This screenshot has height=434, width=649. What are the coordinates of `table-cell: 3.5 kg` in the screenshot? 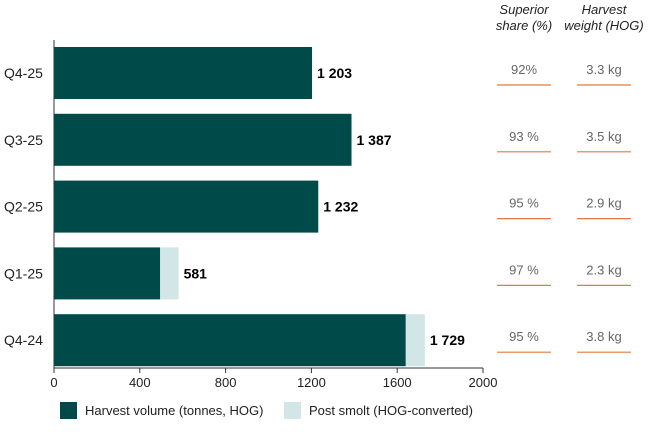 It's located at (603, 136).